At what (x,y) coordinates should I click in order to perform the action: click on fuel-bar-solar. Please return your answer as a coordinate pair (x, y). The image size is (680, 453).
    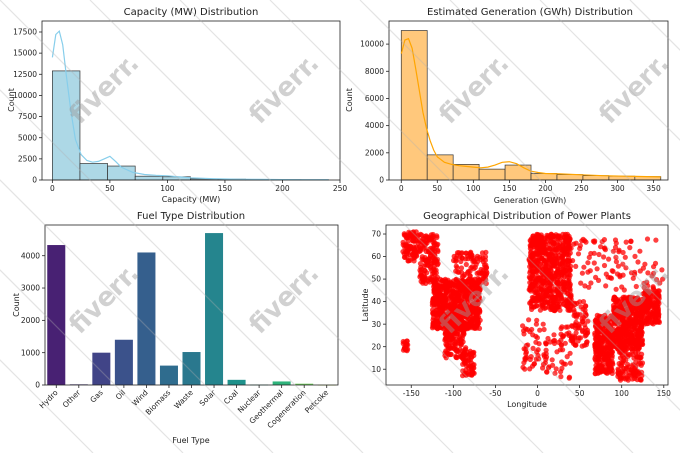
    Looking at the image, I should click on (214, 309).